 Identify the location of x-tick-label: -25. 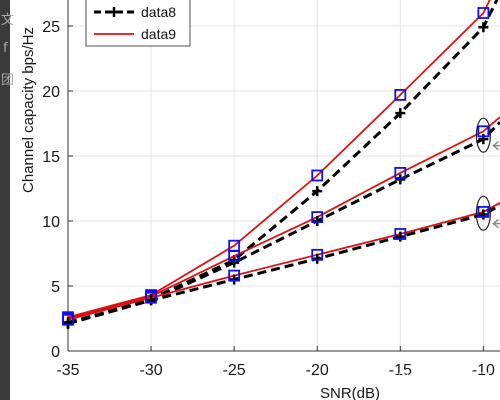
(234, 370).